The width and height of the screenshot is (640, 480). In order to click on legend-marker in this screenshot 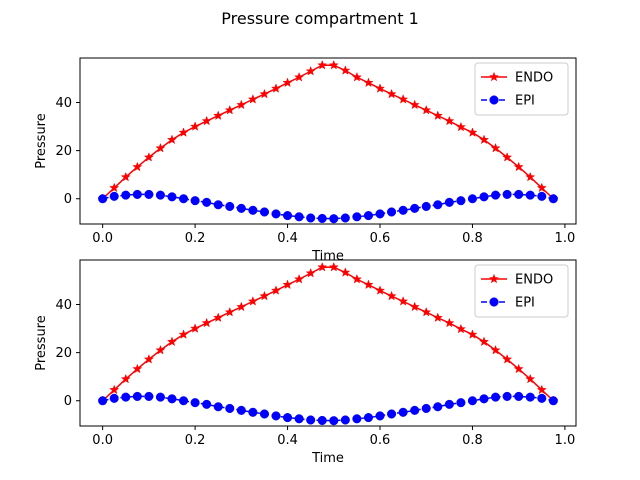, I will do `click(494, 76)`.